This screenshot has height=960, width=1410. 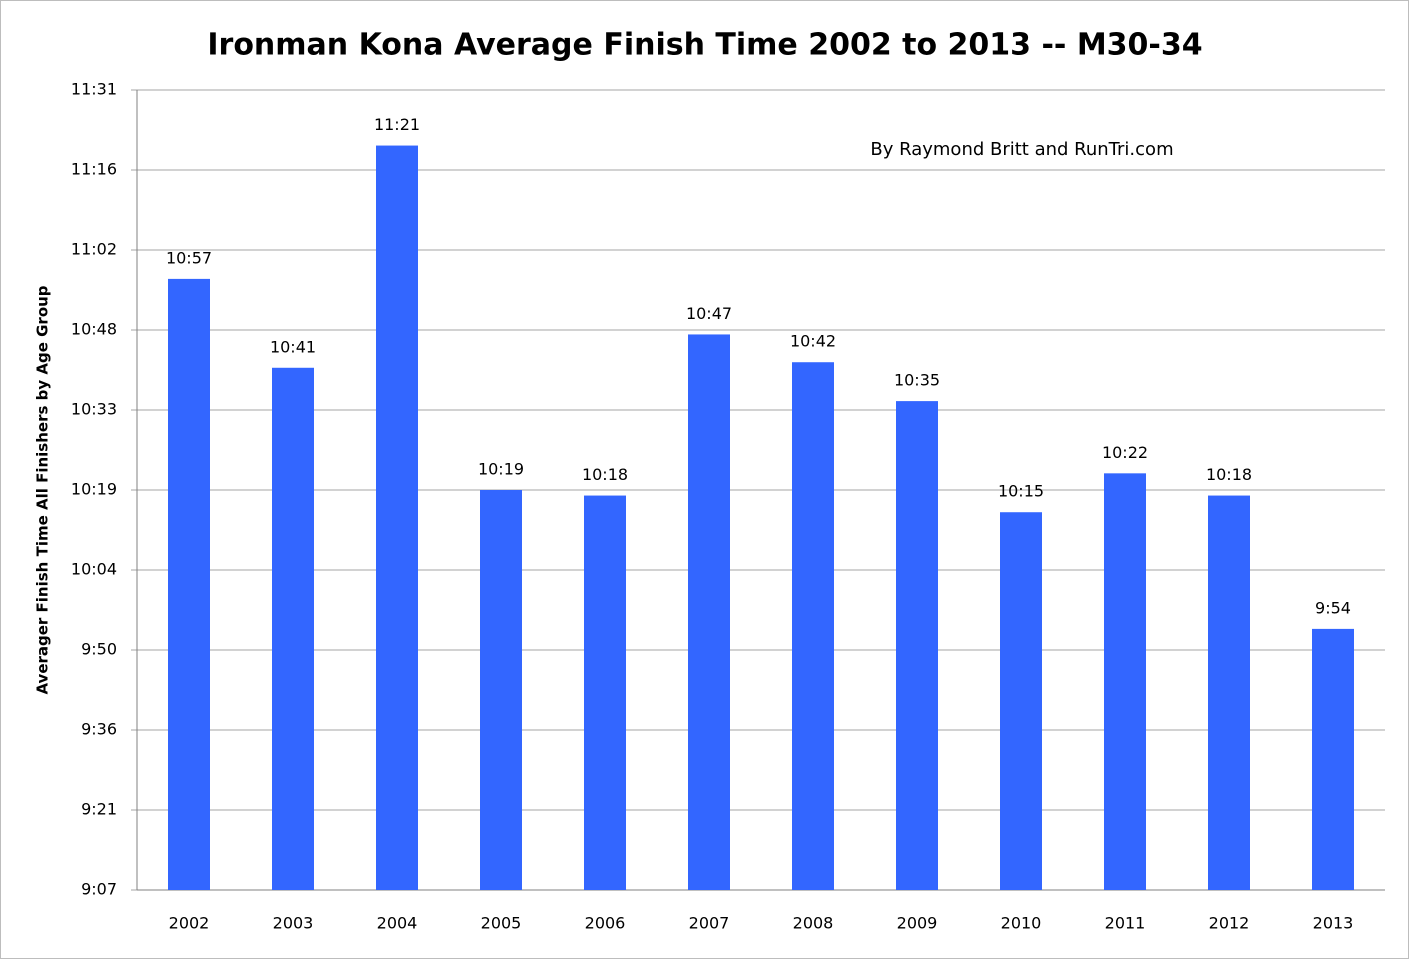 What do you see at coordinates (1021, 149) in the screenshot?
I see `annotation: By Raymond Britt and RunTri.com` at bounding box center [1021, 149].